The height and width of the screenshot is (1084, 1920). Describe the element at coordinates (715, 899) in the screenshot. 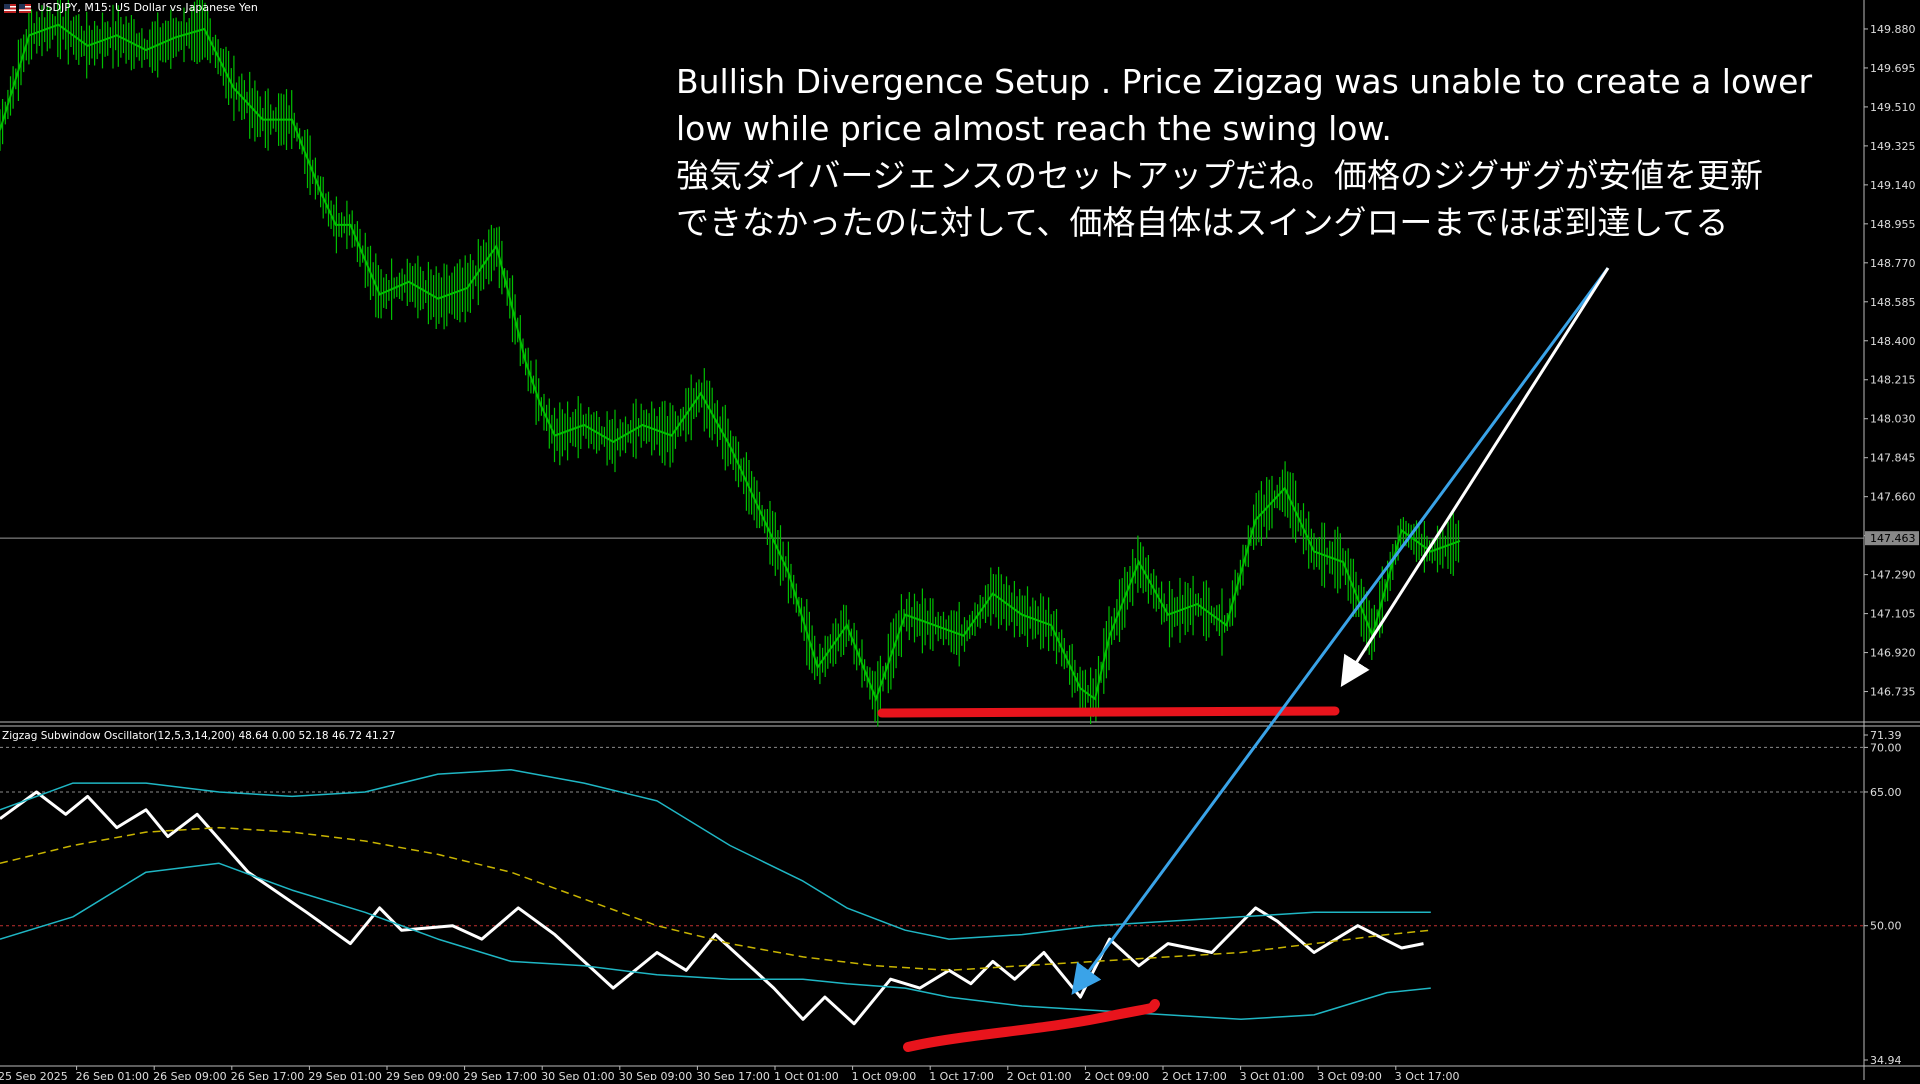

I see `oscillator-series-signal` at that location.